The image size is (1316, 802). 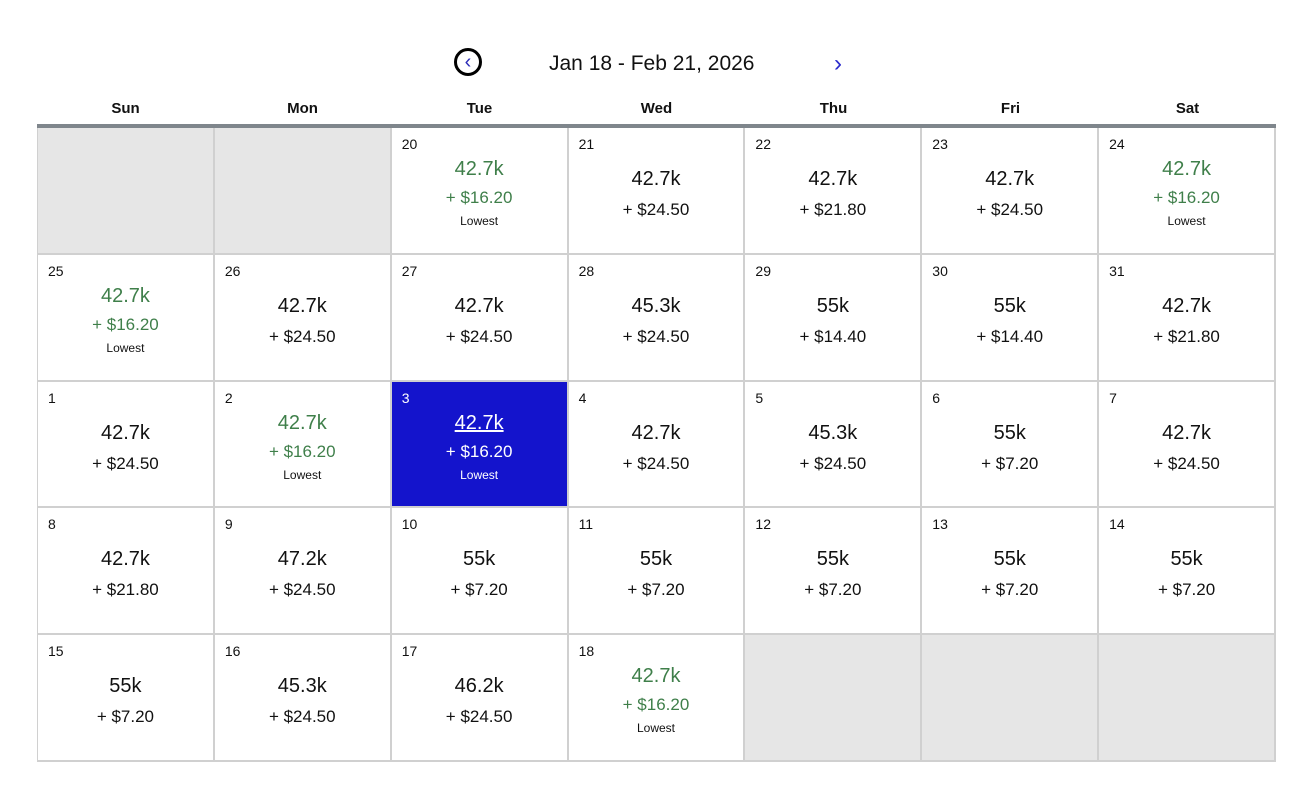 I want to click on day-cell: 9 47.2k + $24.50, so click(x=303, y=572).